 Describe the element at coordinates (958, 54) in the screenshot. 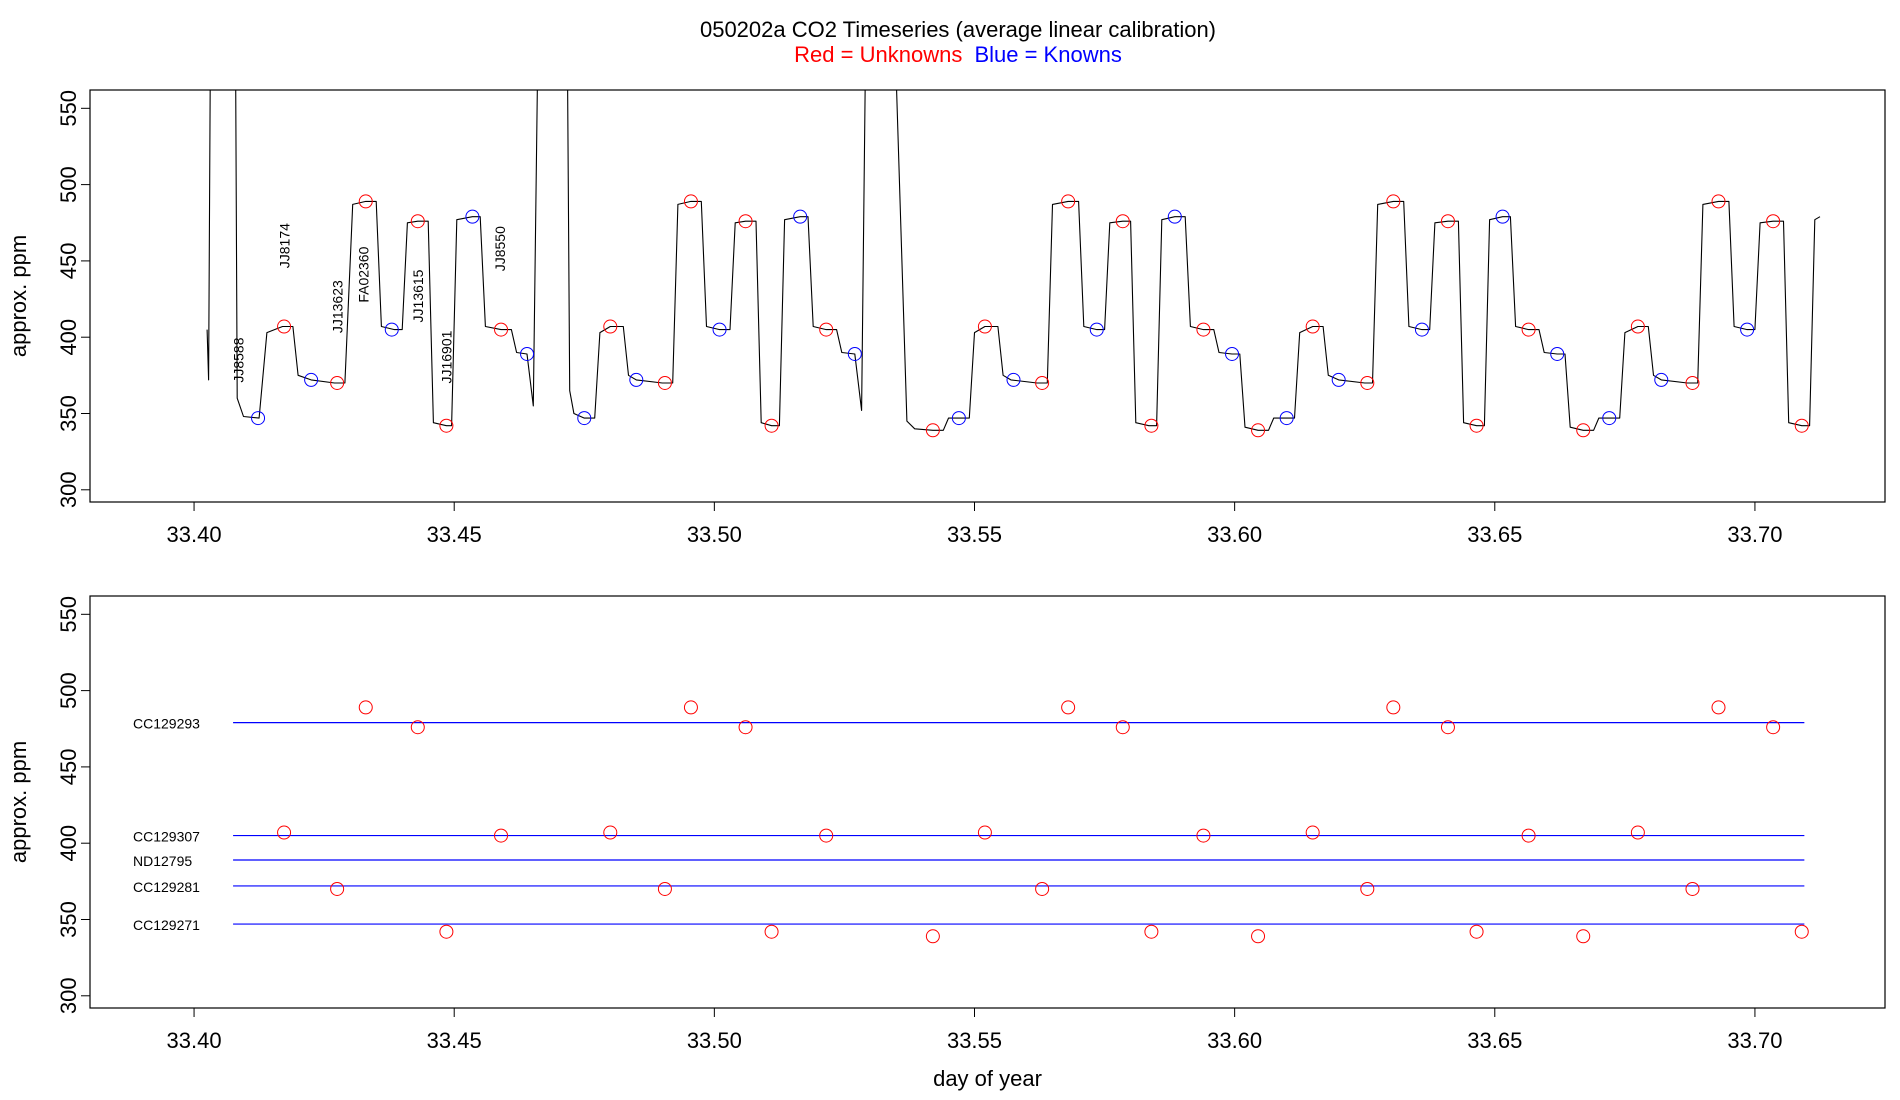

I see `legend-line: Red = Unknowns Blue = Knowns` at that location.